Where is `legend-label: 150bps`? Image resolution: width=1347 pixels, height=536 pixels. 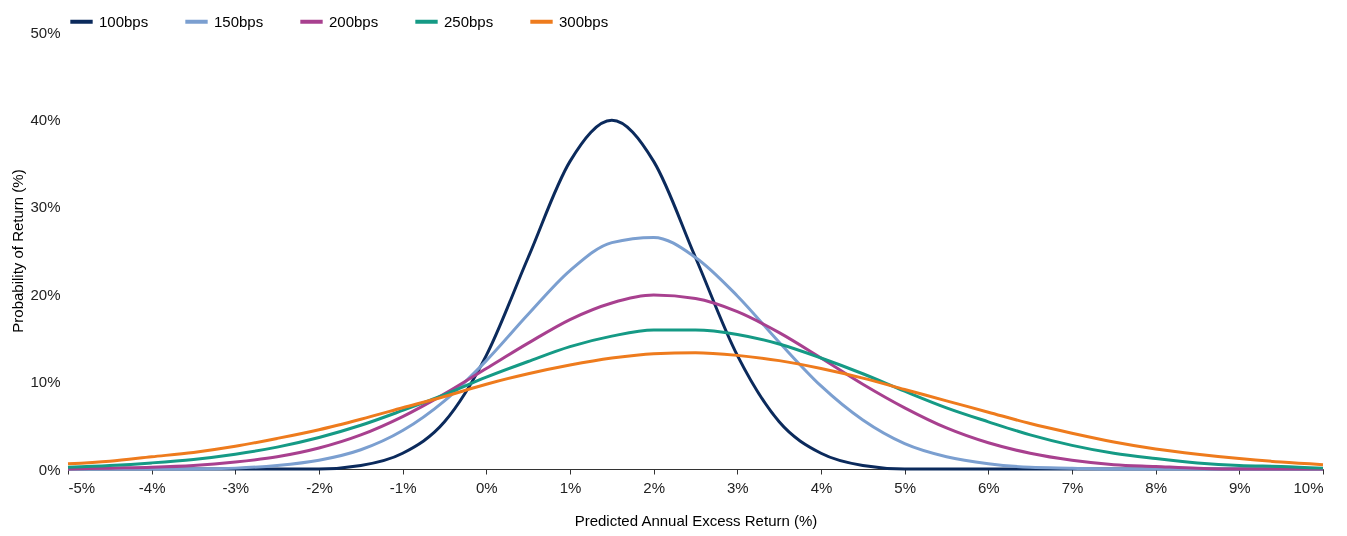
legend-label: 150bps is located at coordinates (239, 21).